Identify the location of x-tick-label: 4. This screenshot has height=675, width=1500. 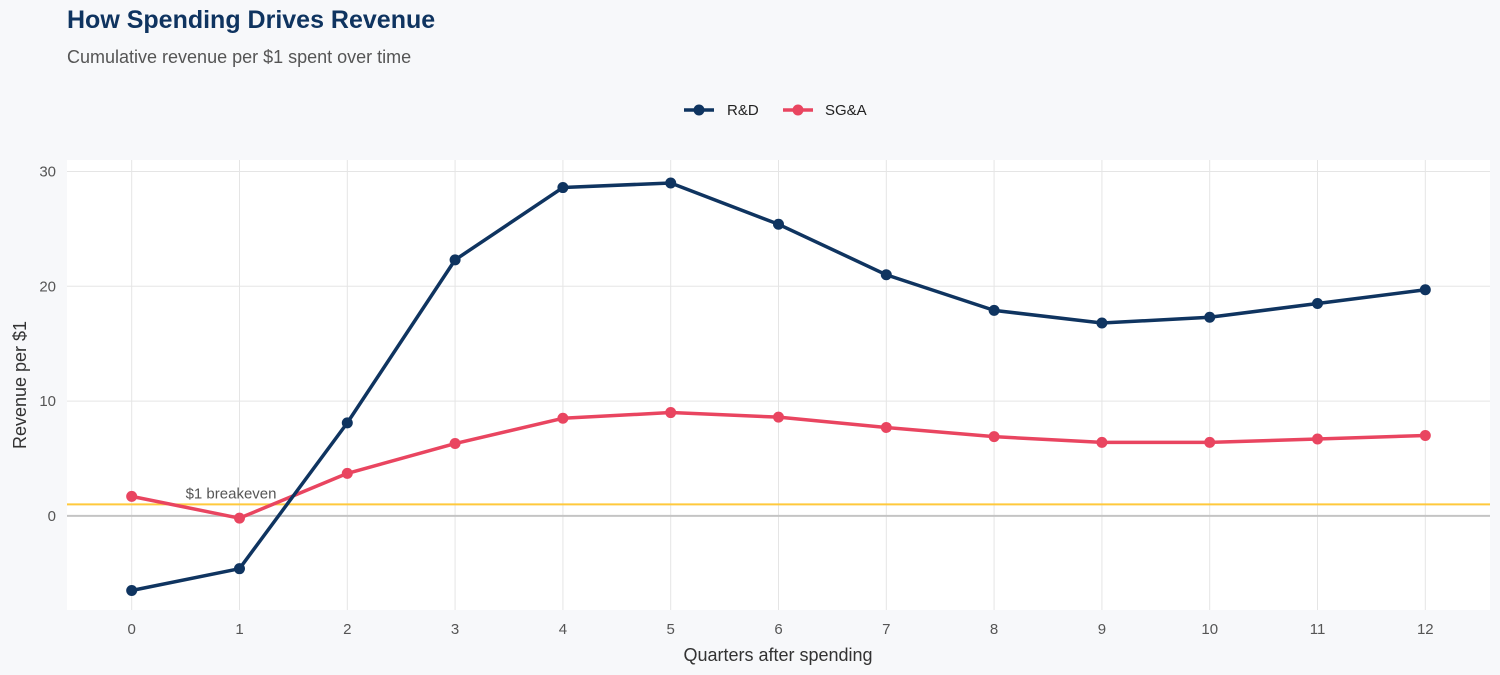
(563, 629).